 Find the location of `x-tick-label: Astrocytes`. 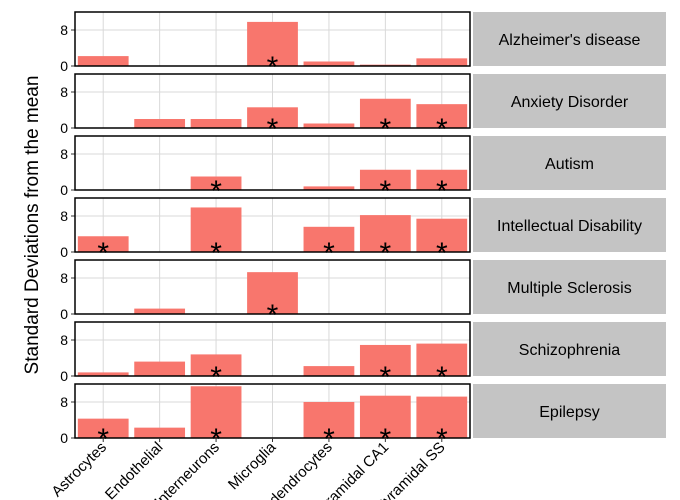

x-tick-label: Astrocytes is located at coordinates (80, 469).